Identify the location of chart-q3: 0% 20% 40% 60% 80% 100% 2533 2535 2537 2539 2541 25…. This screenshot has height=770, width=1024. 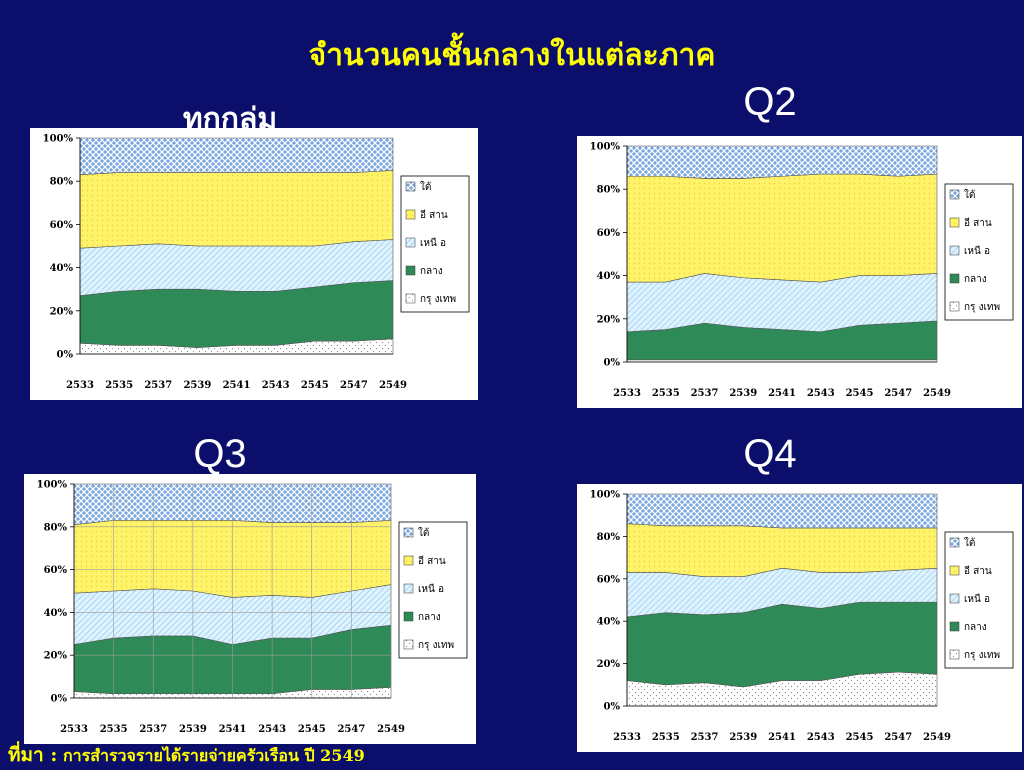
(252, 607).